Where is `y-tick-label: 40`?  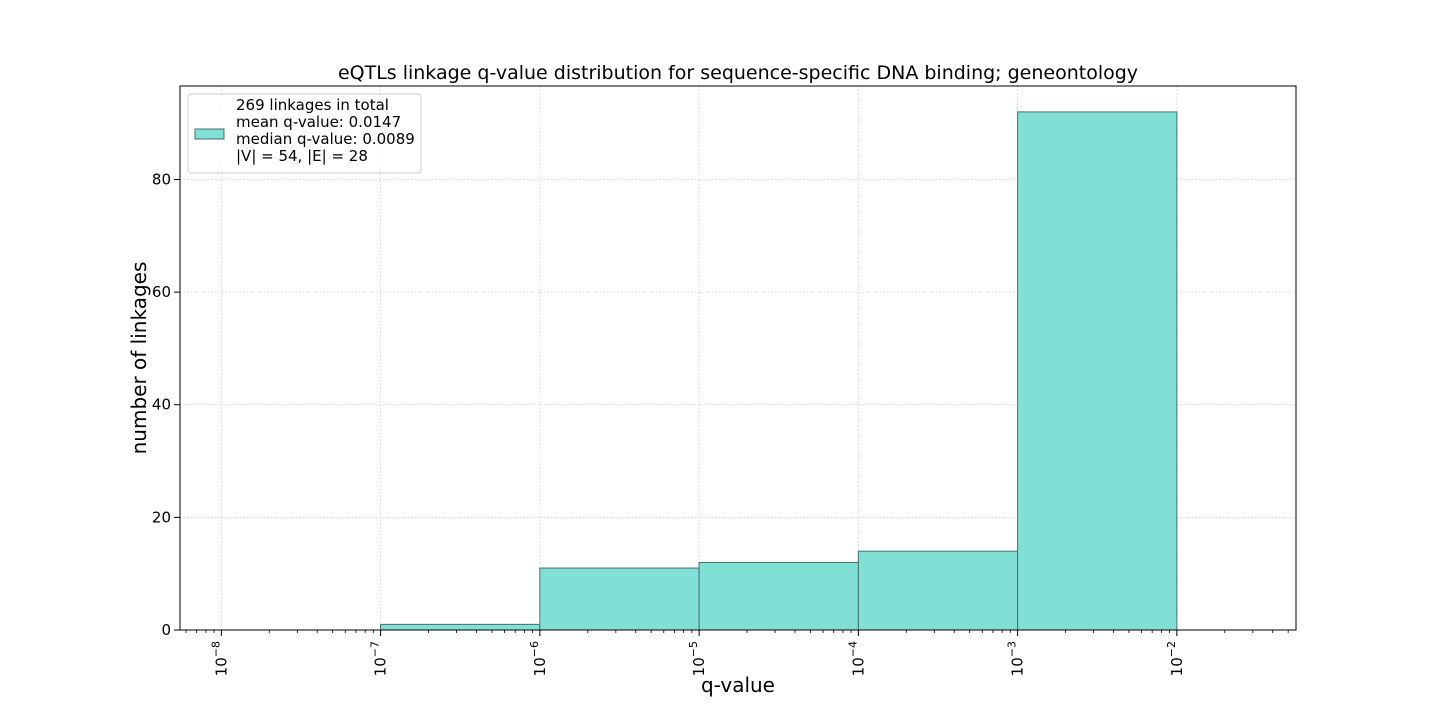 y-tick-label: 40 is located at coordinates (161, 405).